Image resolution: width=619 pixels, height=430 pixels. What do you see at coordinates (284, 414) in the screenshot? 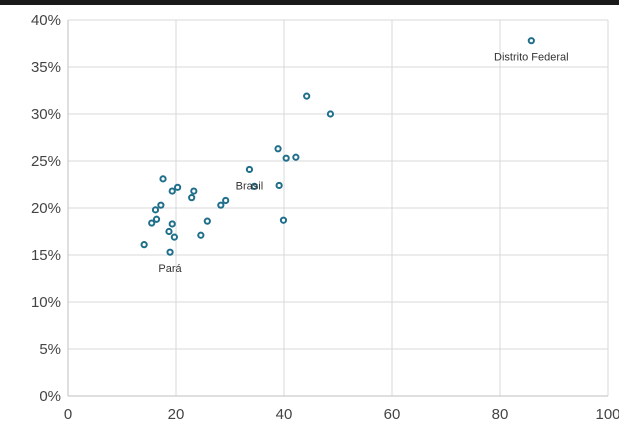
I see `x-tick-label: 40` at bounding box center [284, 414].